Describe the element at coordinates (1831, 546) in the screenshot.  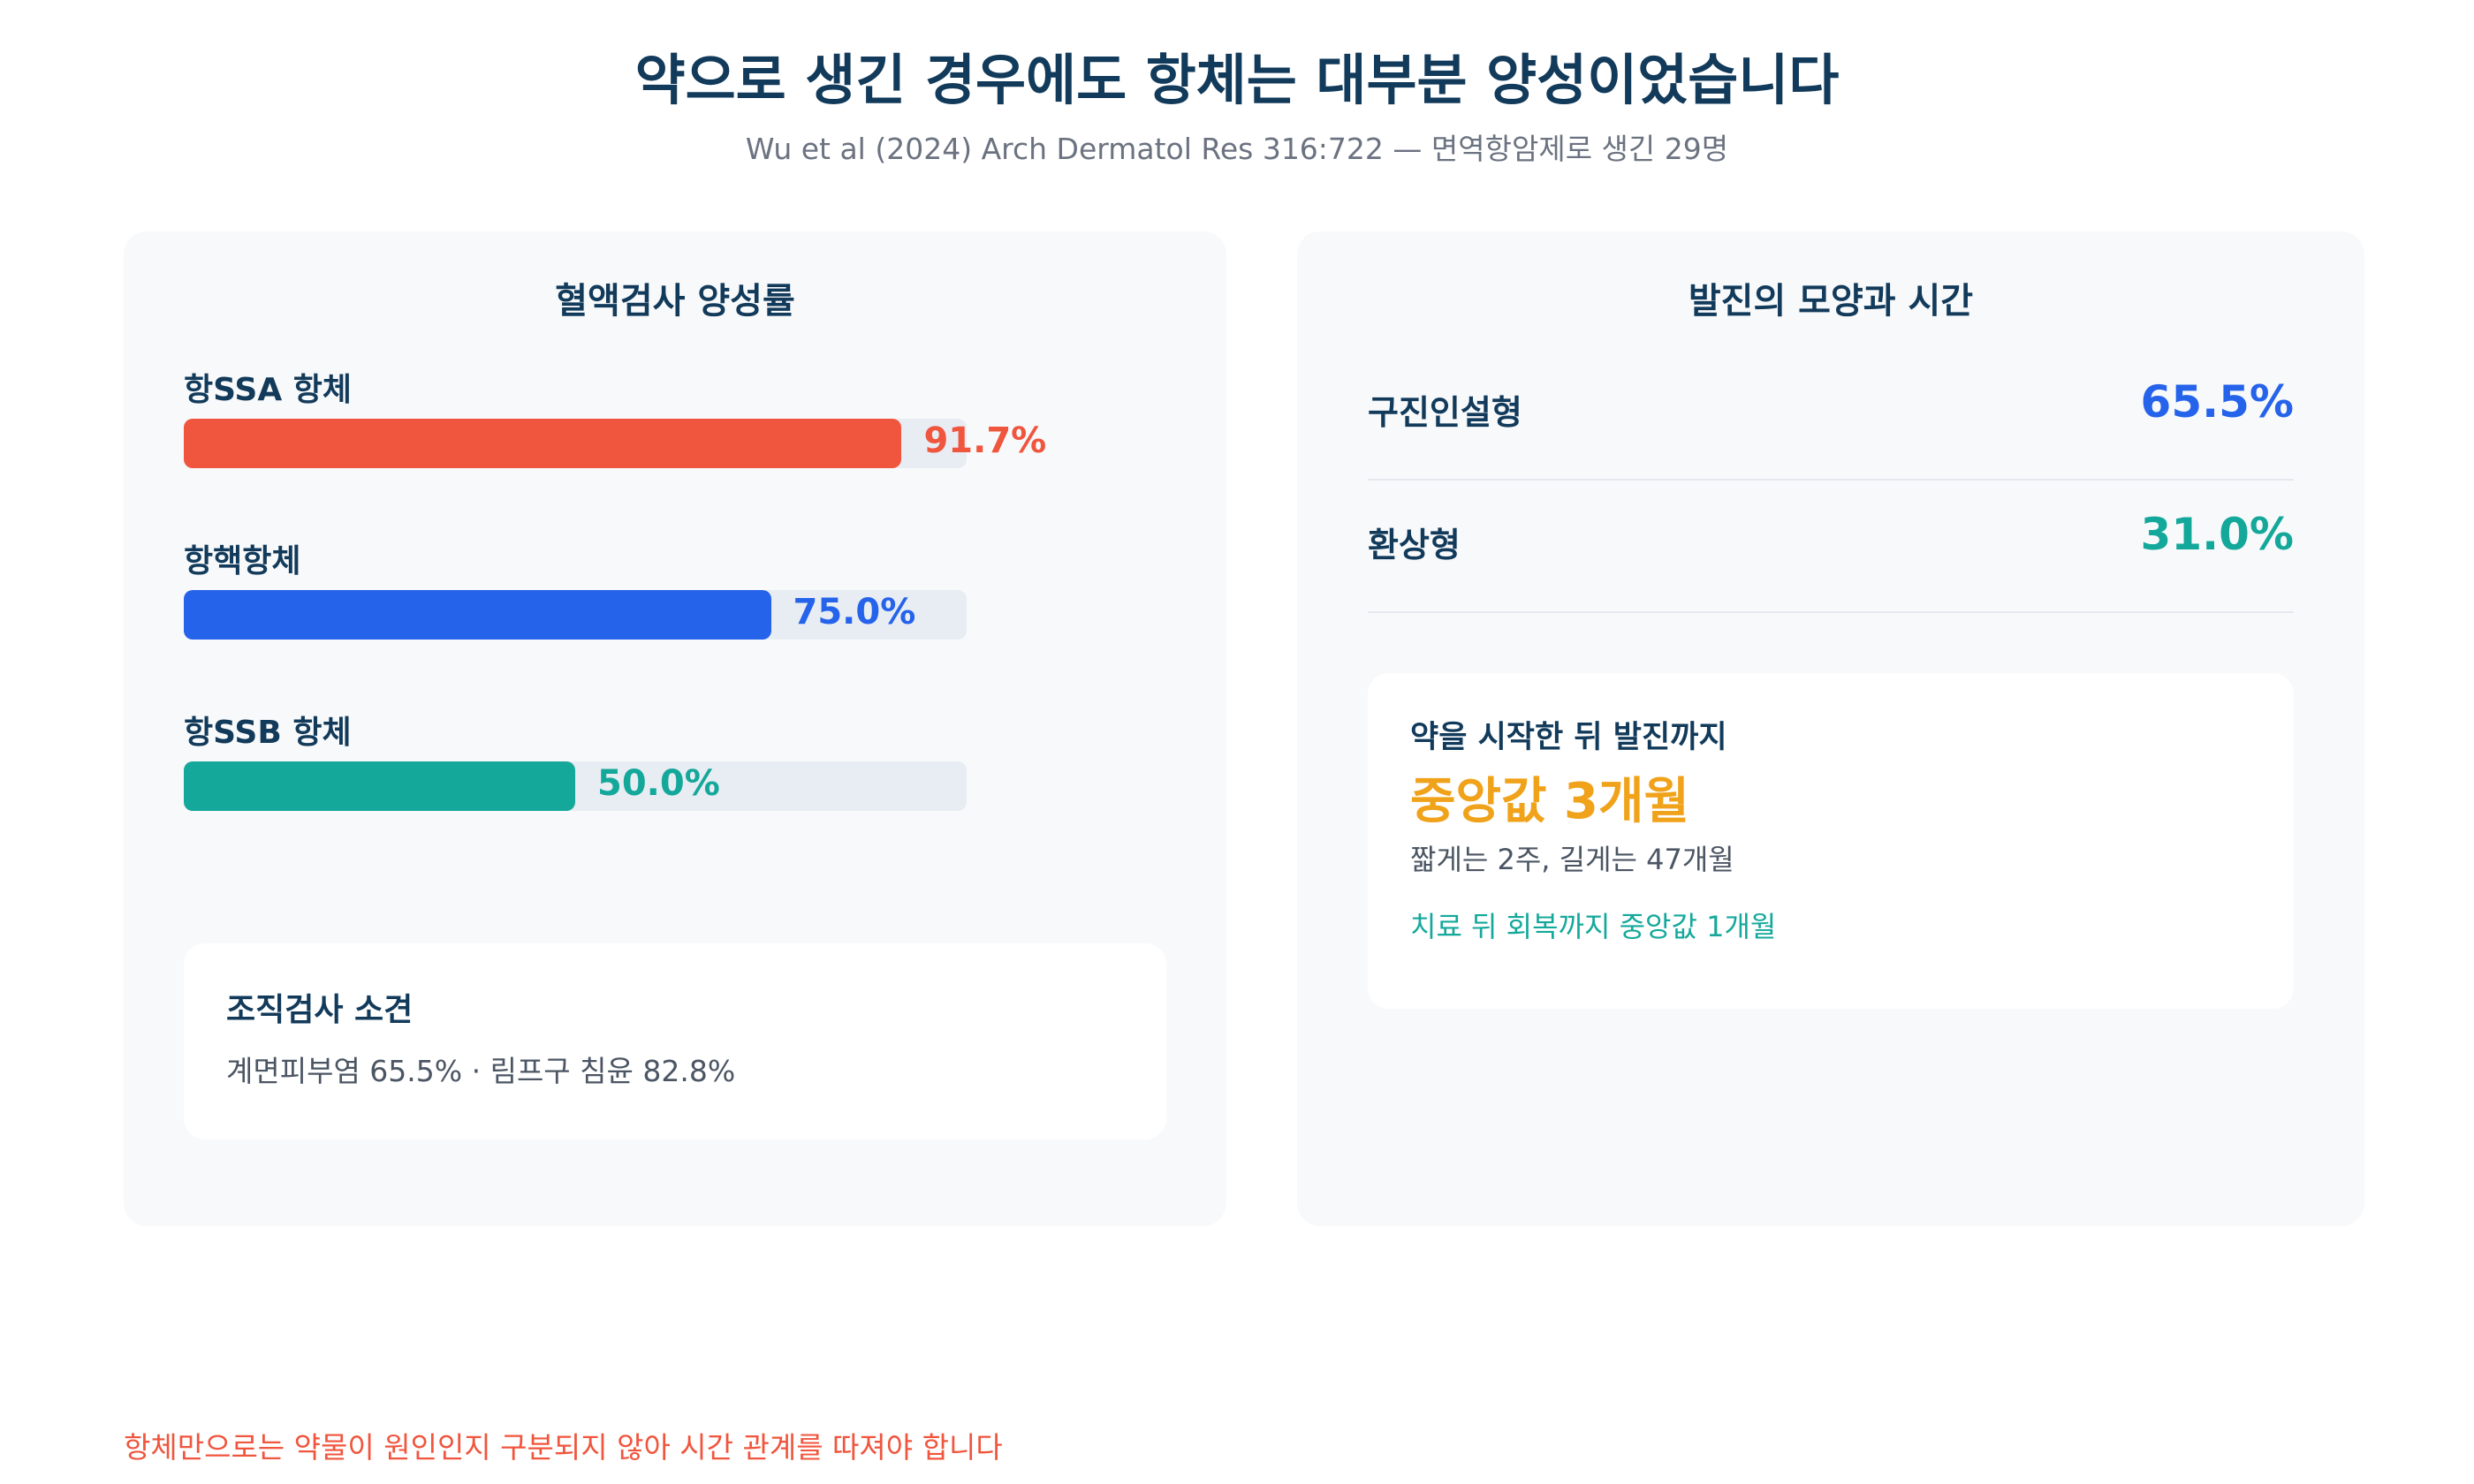
I see `rash-row-annular: 환상형 31.0%` at that location.